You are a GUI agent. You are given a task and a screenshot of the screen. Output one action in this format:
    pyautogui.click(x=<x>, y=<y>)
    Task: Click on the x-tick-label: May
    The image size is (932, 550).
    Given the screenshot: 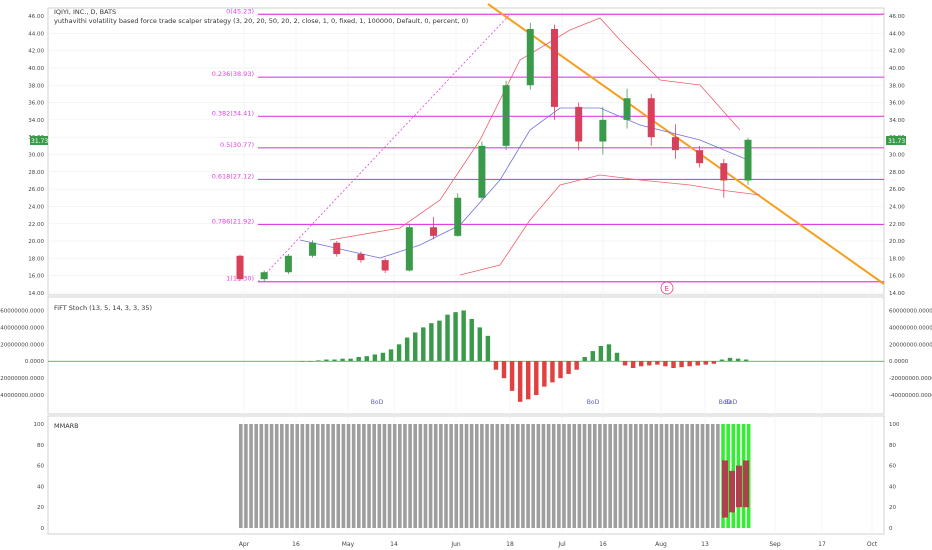 What is the action you would take?
    pyautogui.click(x=348, y=544)
    